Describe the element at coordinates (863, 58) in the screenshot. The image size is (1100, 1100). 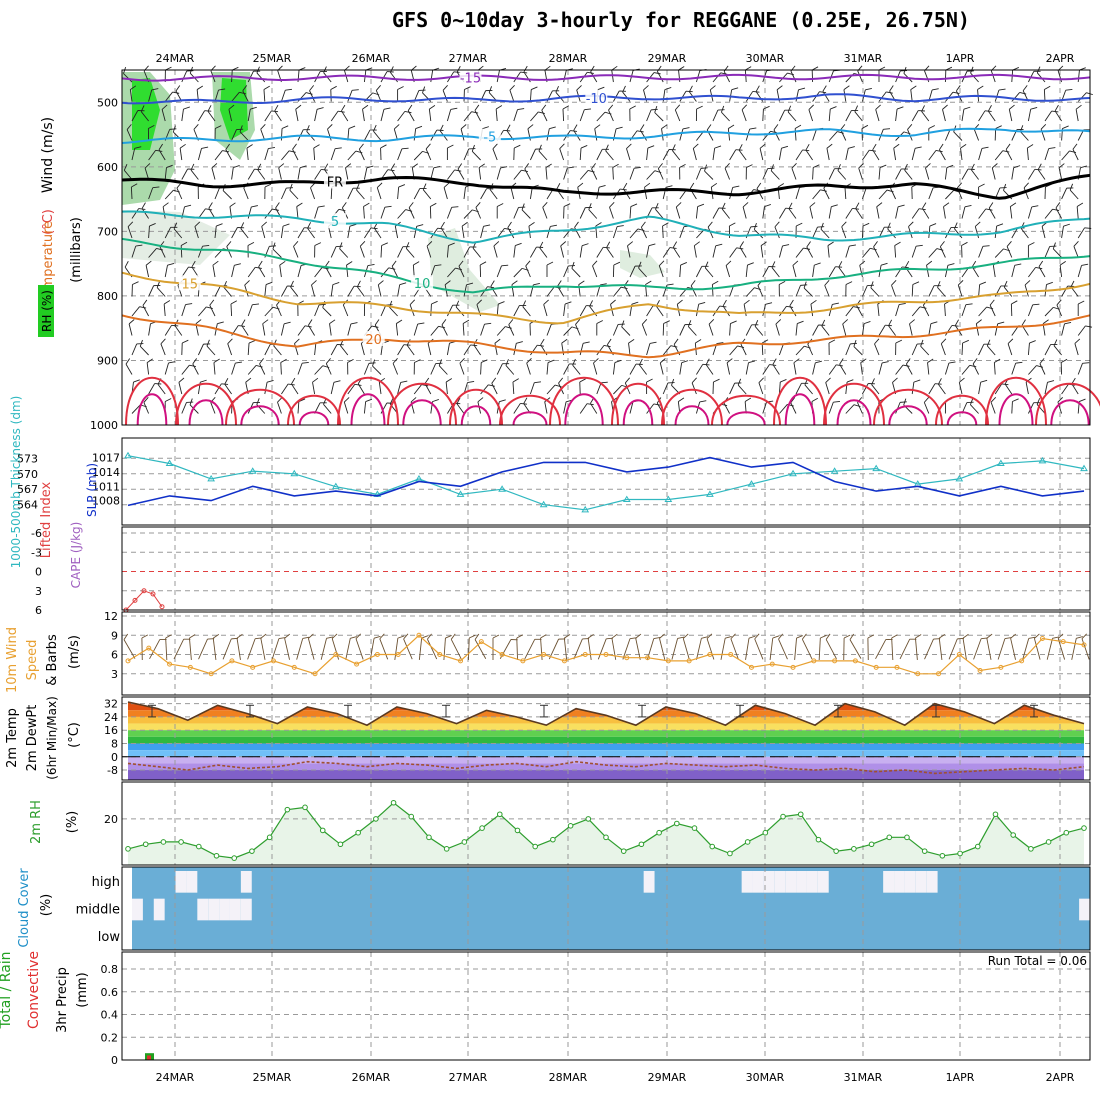
I see `date-label-top-7: 31MAR` at that location.